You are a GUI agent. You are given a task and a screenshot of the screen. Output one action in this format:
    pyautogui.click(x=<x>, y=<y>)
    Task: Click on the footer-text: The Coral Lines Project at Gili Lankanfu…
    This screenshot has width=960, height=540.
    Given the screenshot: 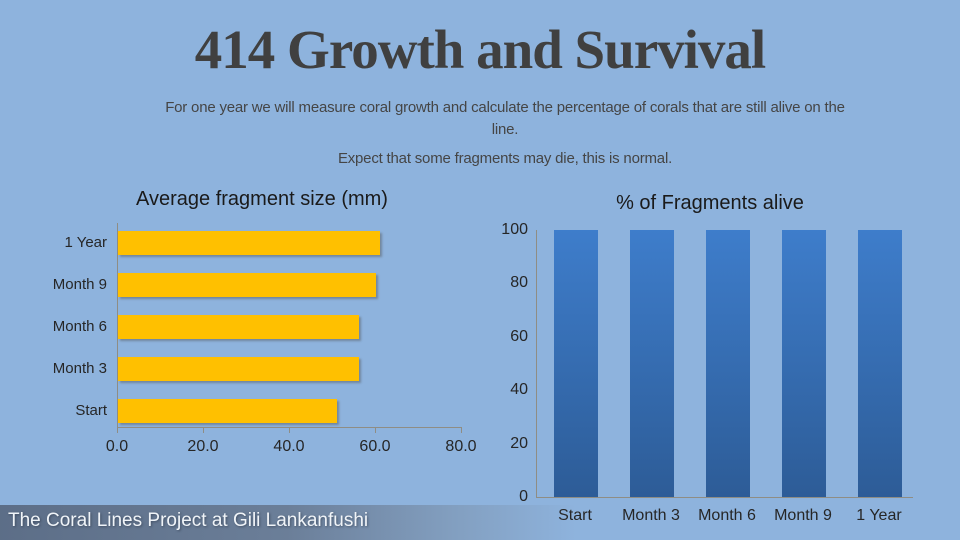 What is the action you would take?
    pyautogui.click(x=188, y=520)
    